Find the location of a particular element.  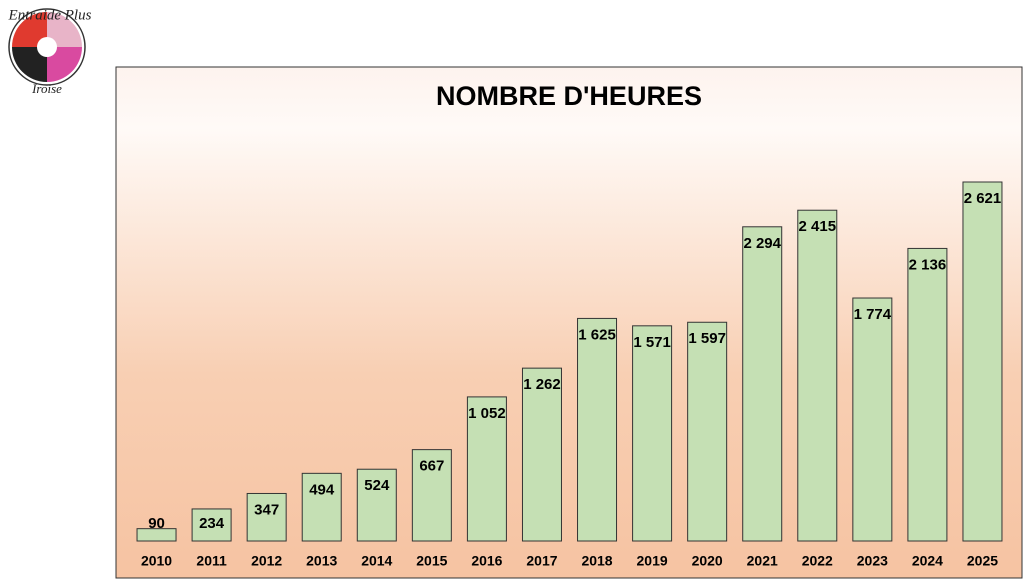

logo-bottom: Iroise is located at coordinates (46, 88).